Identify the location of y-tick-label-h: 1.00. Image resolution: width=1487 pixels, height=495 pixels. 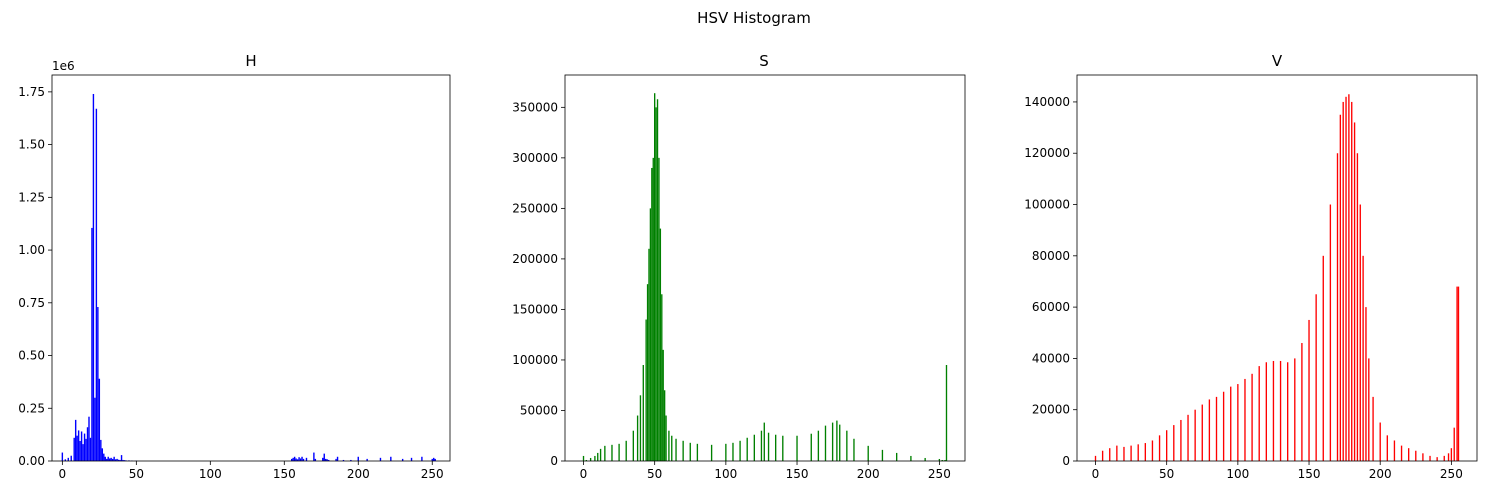
(31, 250).